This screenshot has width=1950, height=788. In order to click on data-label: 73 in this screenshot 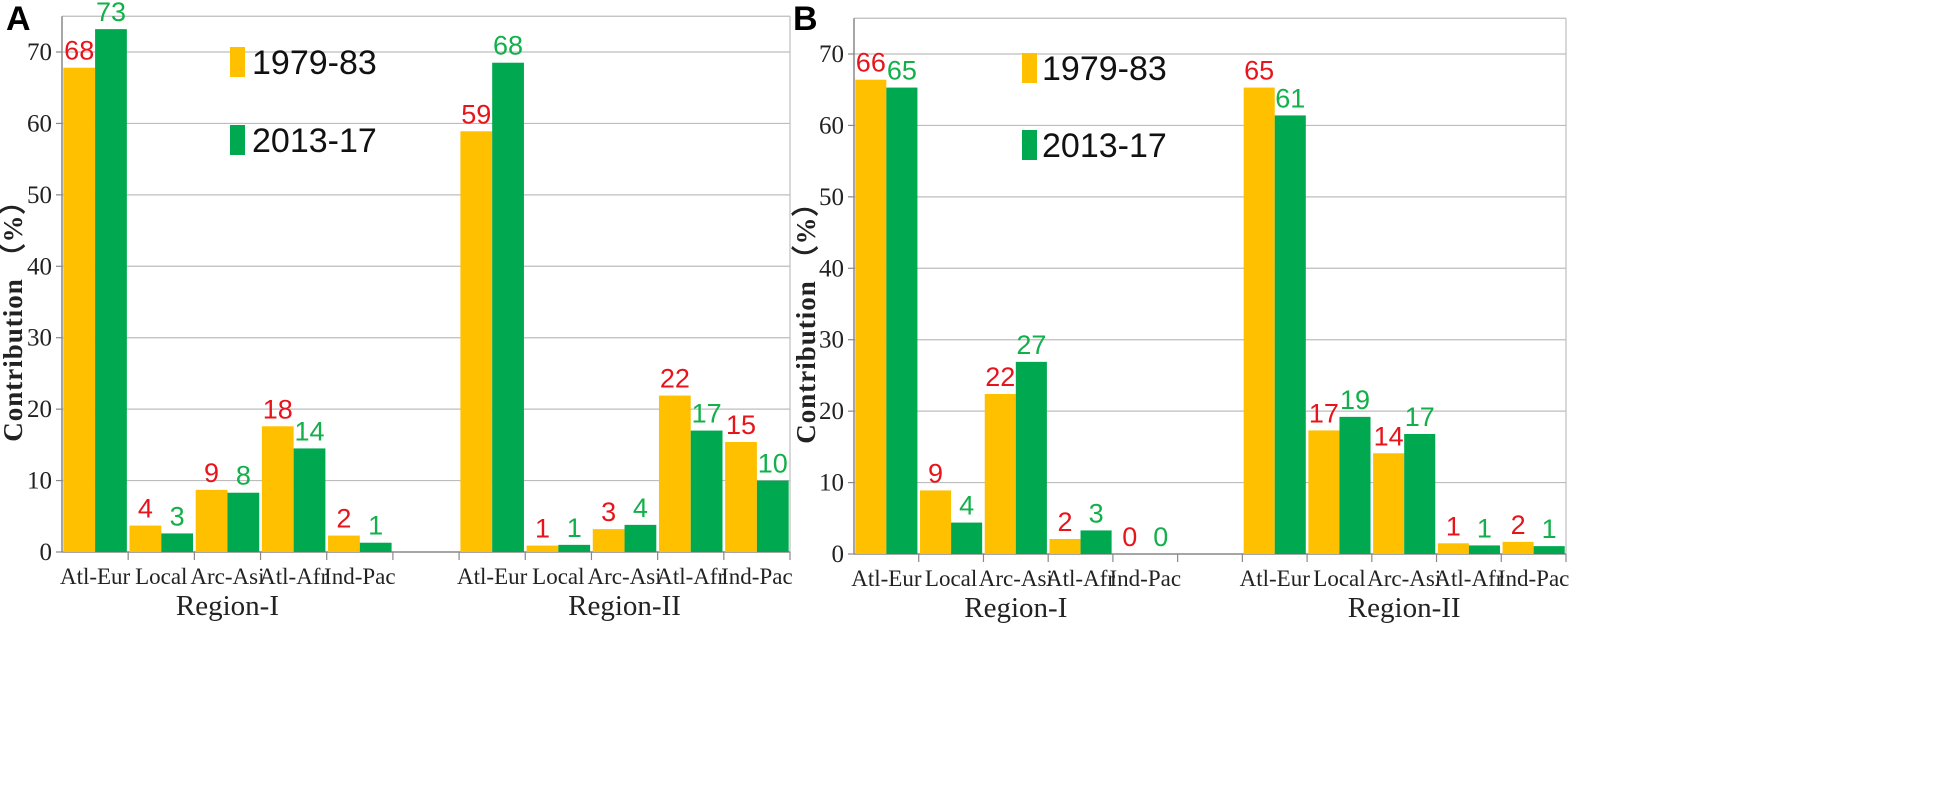, I will do `click(111, 13)`.